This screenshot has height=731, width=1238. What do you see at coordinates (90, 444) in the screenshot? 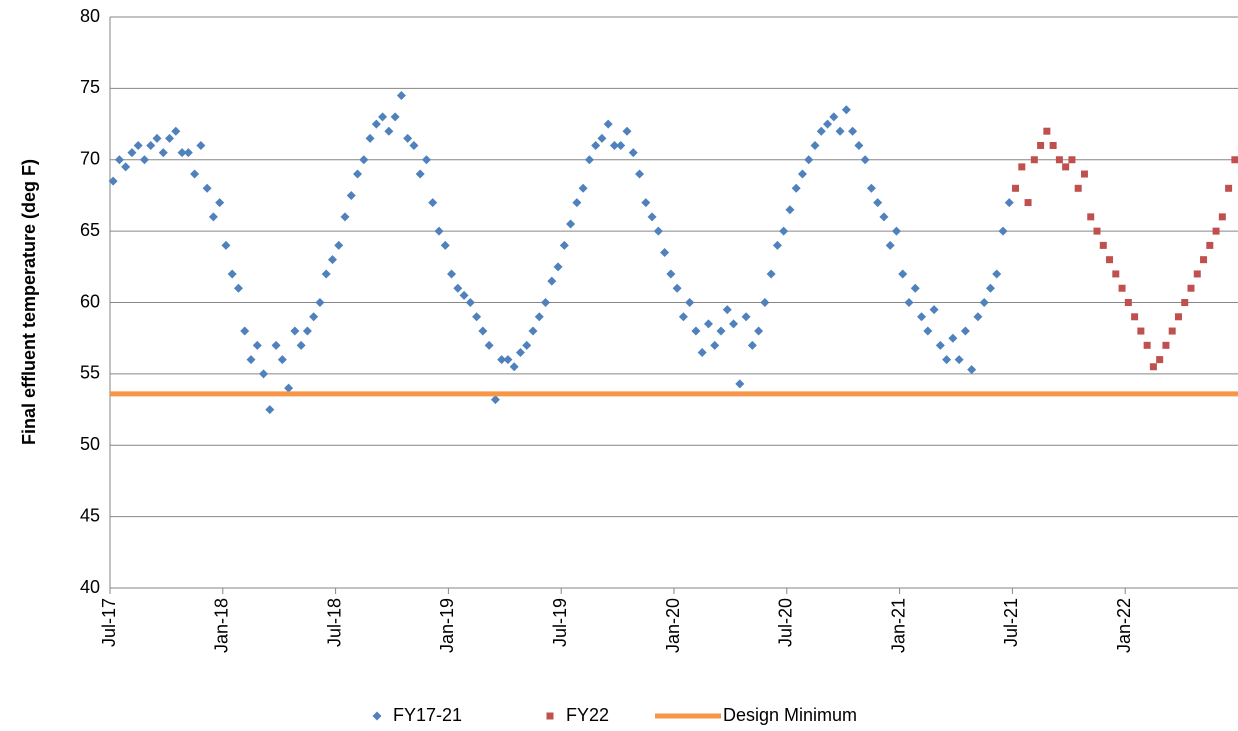
I see `y-tick-label: 50` at bounding box center [90, 444].